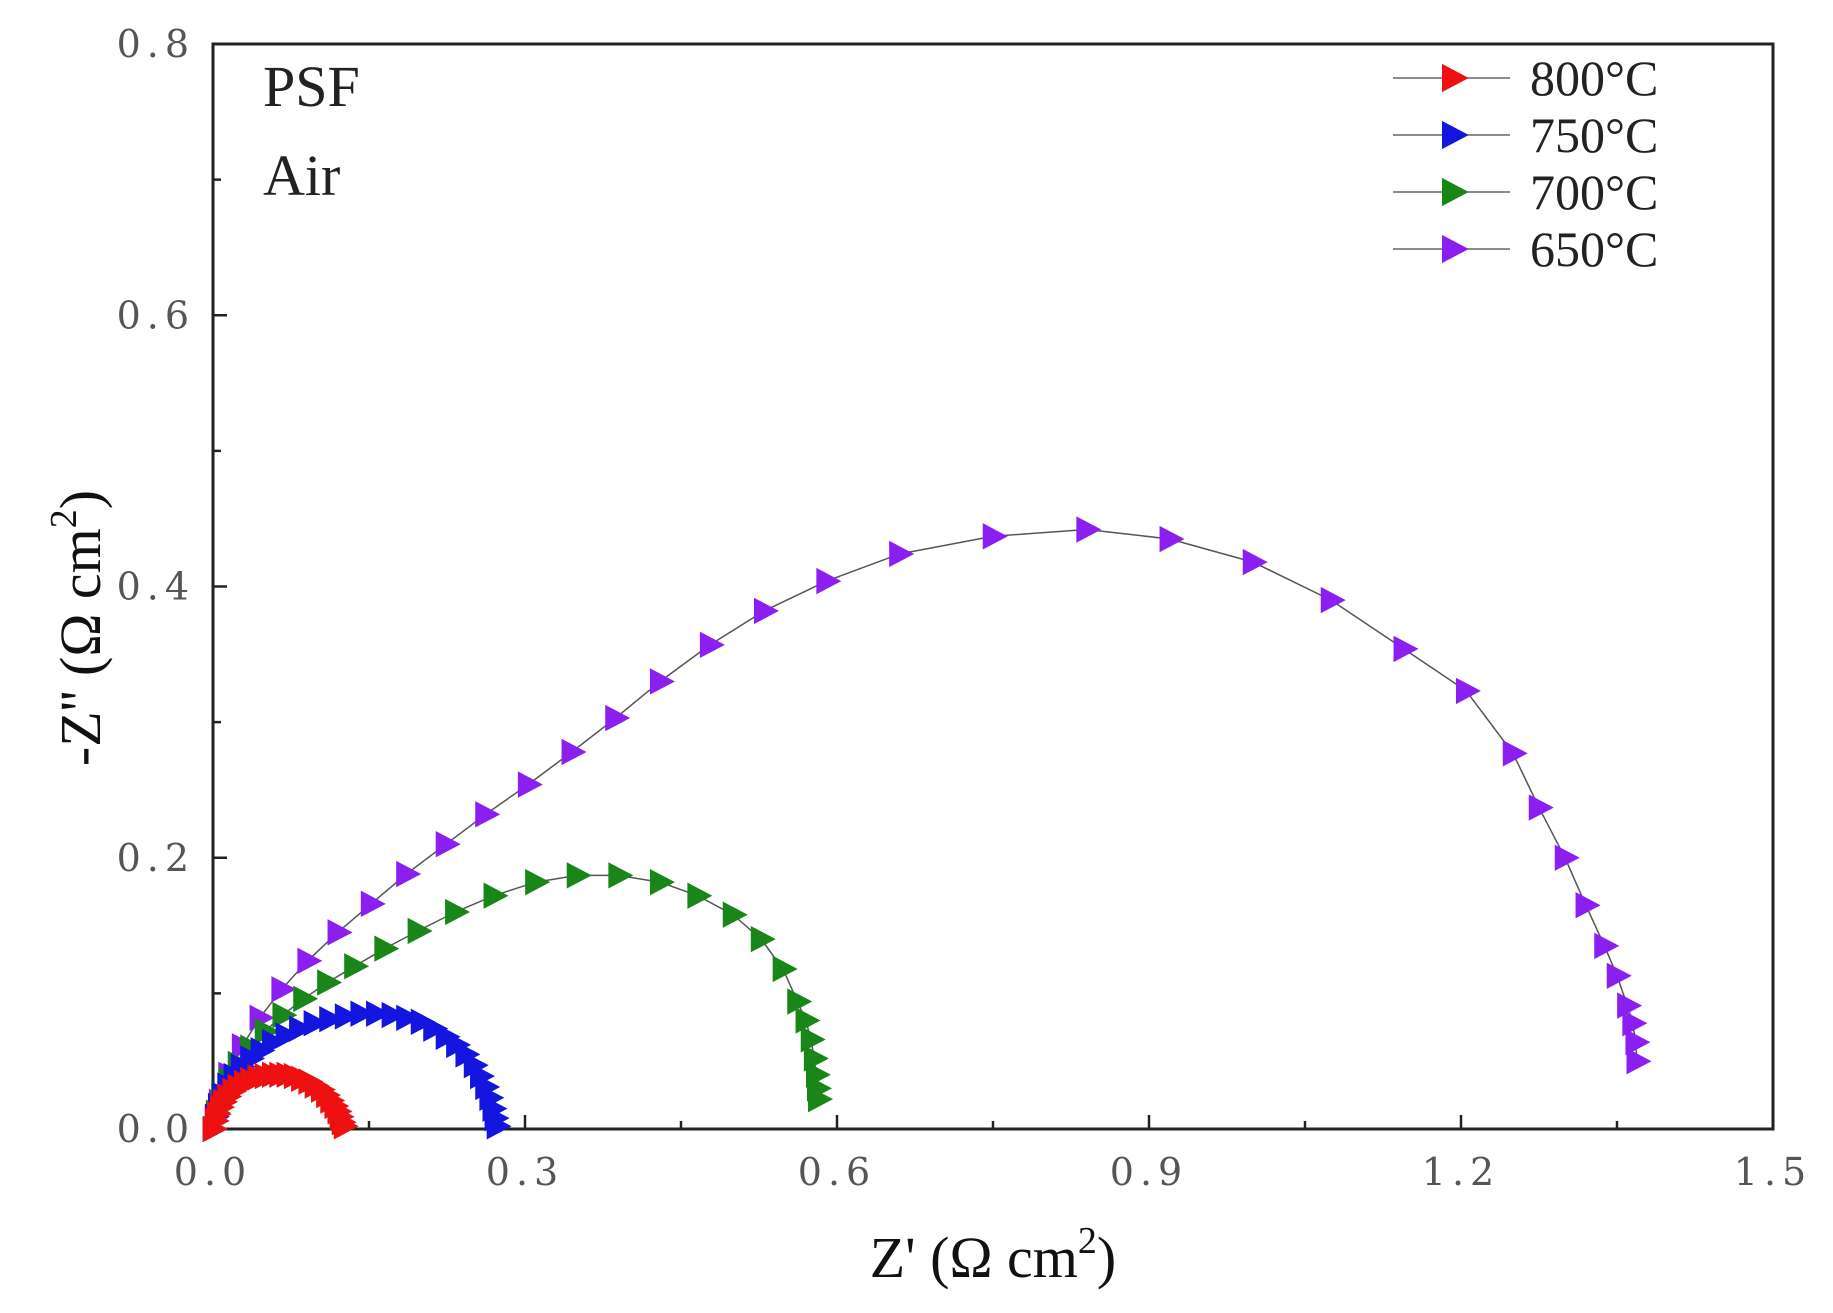 The width and height of the screenshot is (1833, 1313). Describe the element at coordinates (525, 1172) in the screenshot. I see `x-tick-label: 0.3` at that location.